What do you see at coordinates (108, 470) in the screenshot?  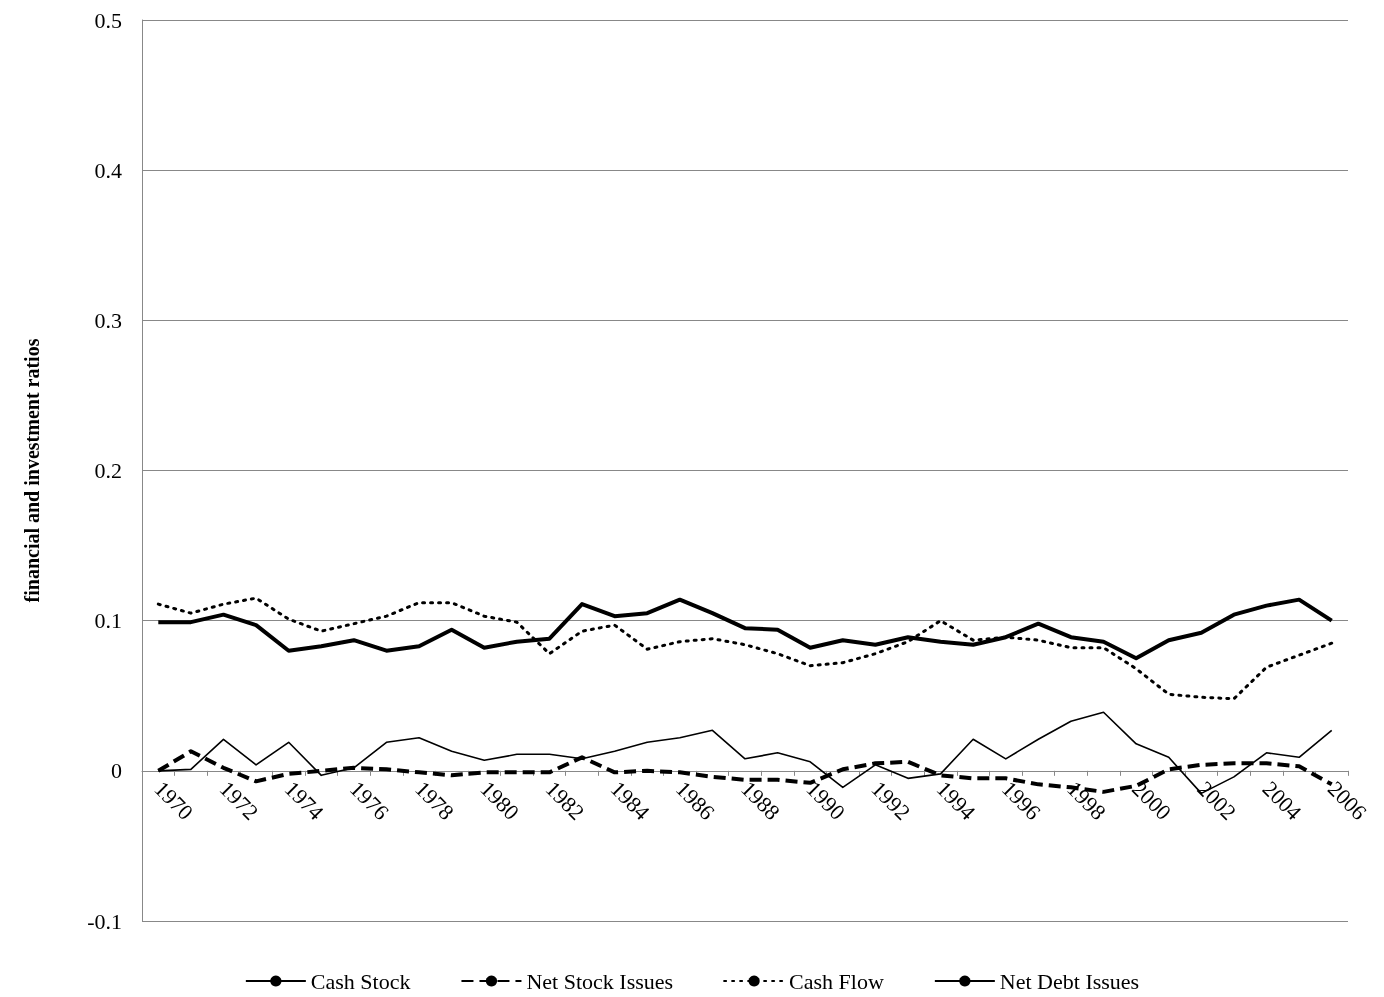 I see `y-tick-label: 0.2` at bounding box center [108, 470].